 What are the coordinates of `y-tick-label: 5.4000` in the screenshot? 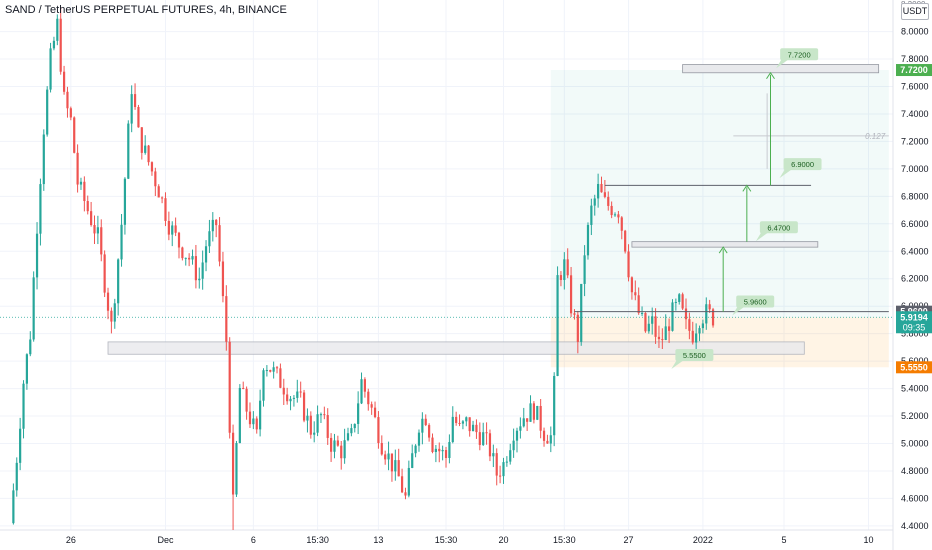 It's located at (915, 389).